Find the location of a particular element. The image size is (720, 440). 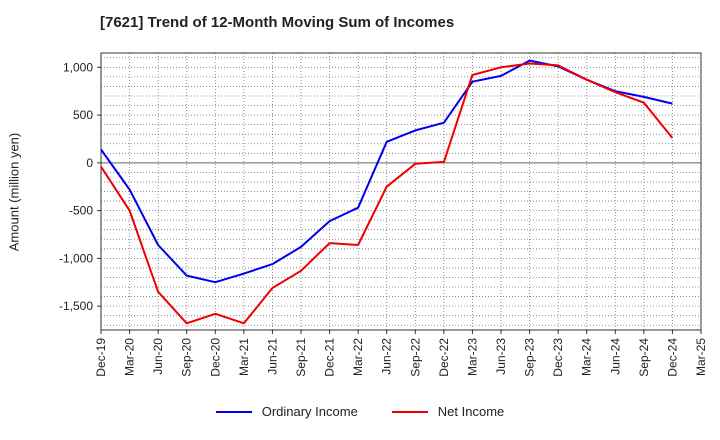

x-tick-label: Jun-24 is located at coordinates (615, 356).